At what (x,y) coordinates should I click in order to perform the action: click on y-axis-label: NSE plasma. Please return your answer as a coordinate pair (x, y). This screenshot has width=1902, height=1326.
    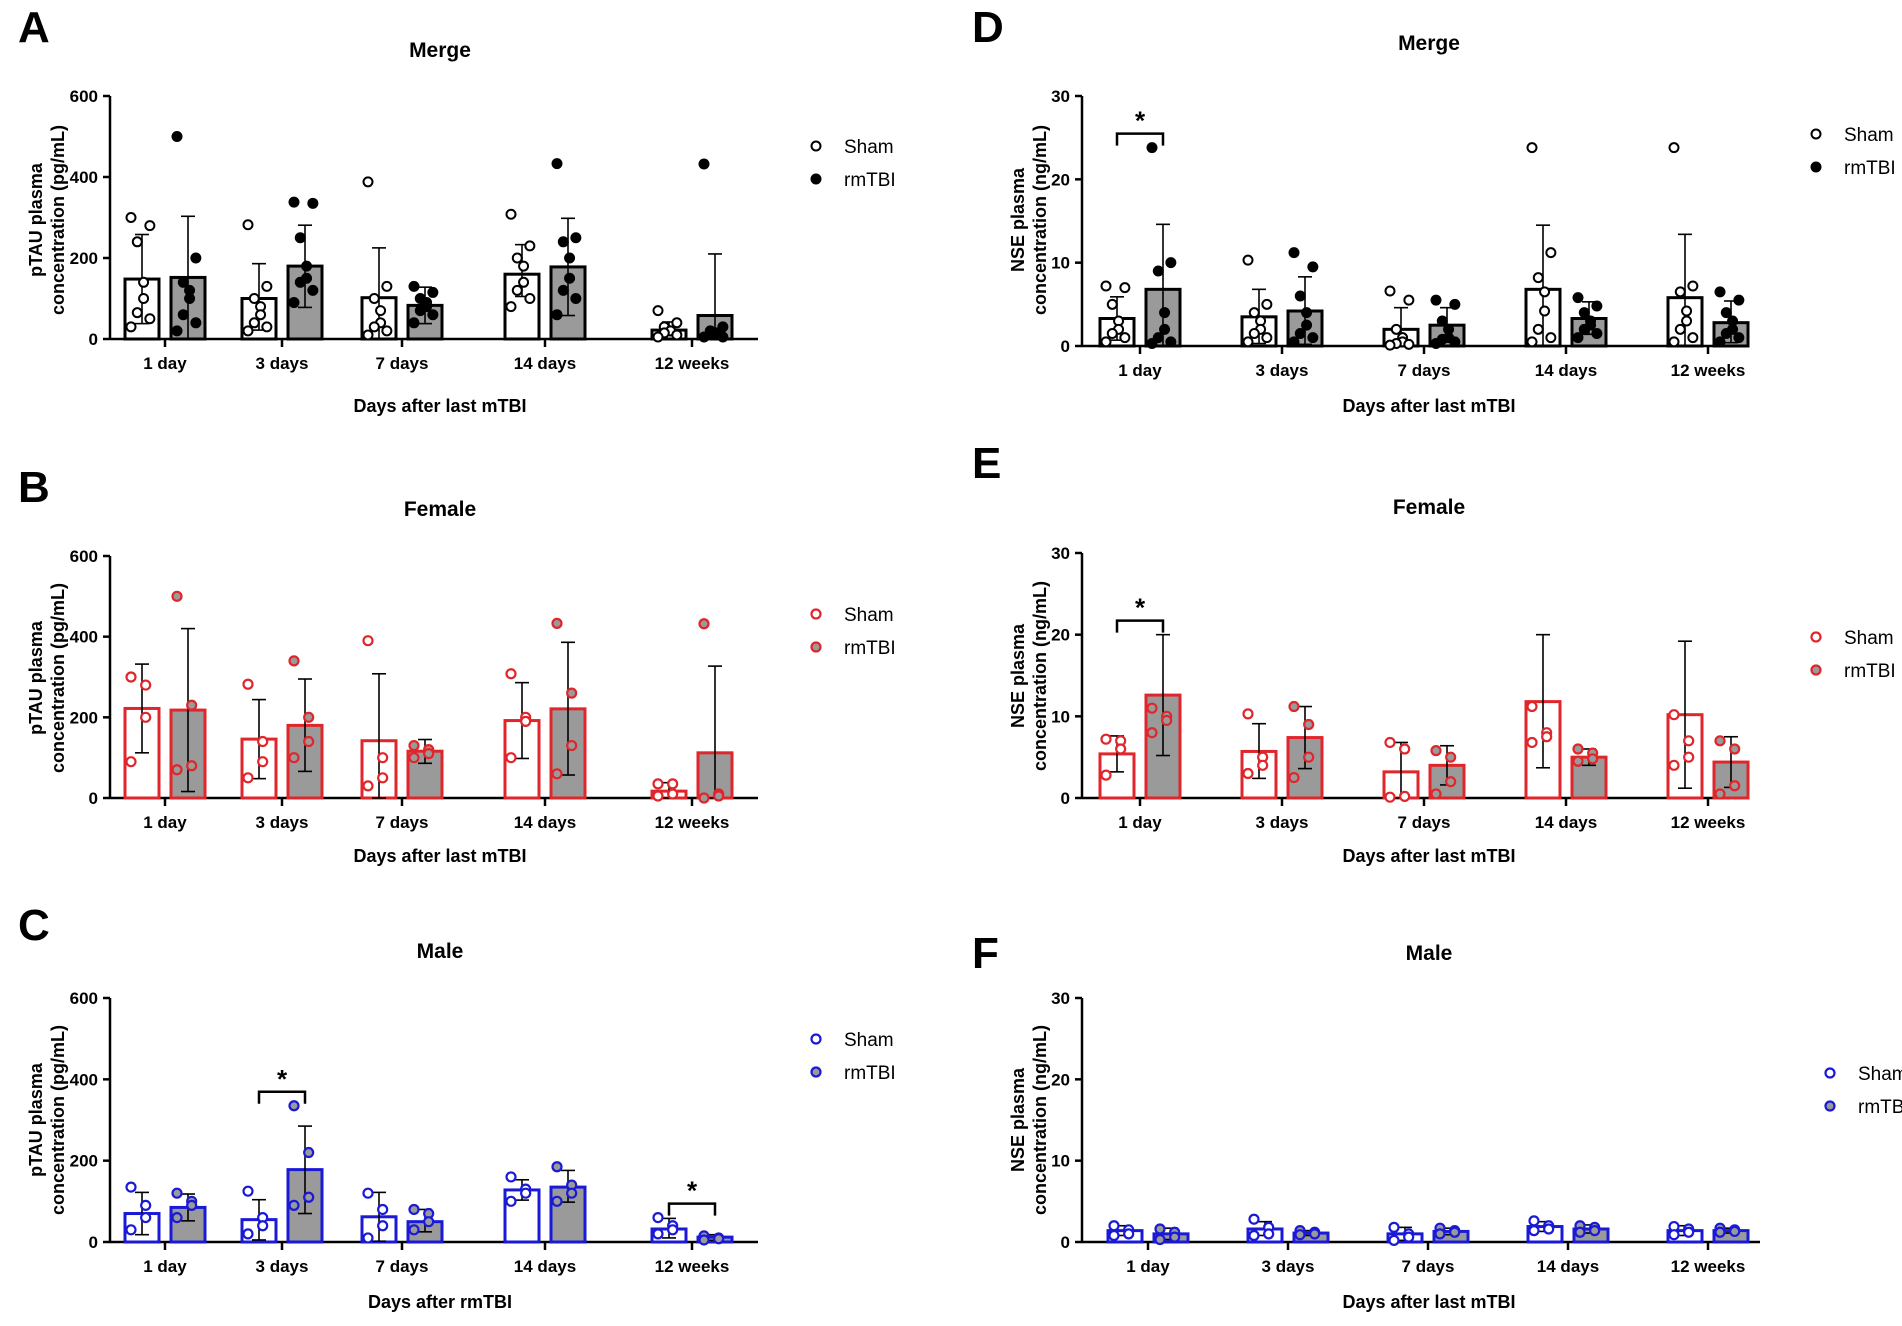
    Looking at the image, I should click on (1018, 1119).